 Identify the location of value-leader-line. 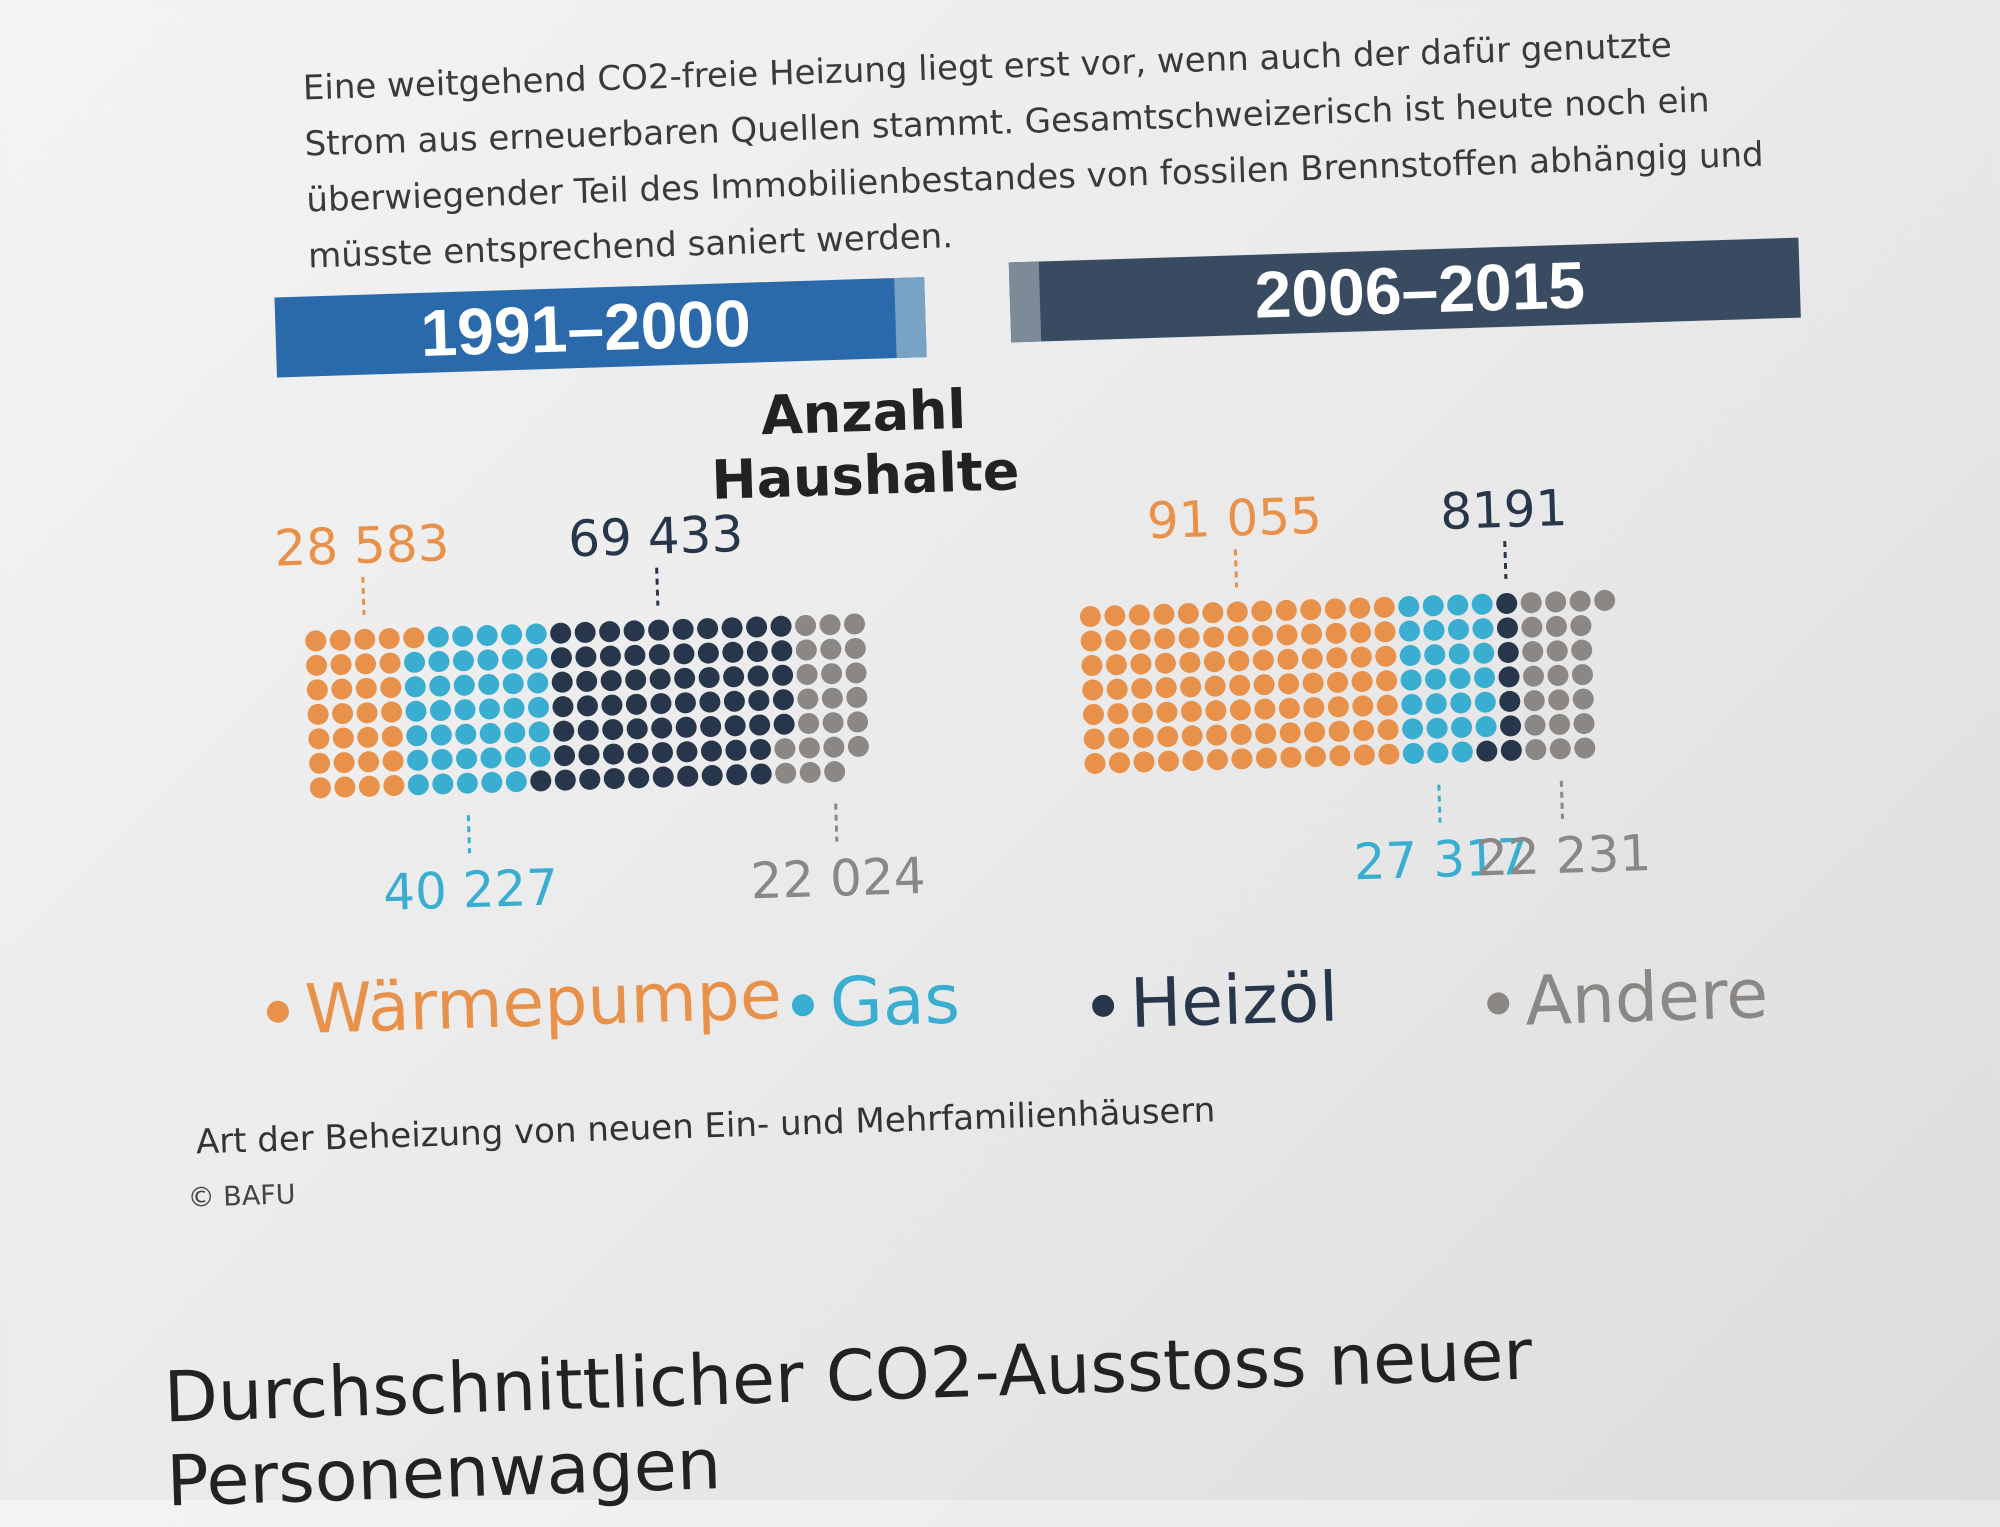
(469, 834).